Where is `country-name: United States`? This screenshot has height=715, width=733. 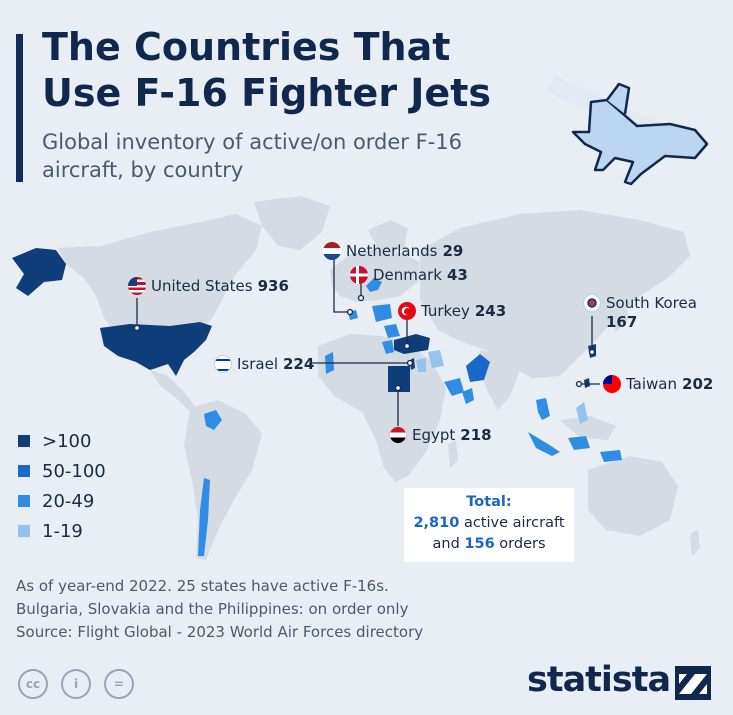
country-name: United States is located at coordinates (202, 286).